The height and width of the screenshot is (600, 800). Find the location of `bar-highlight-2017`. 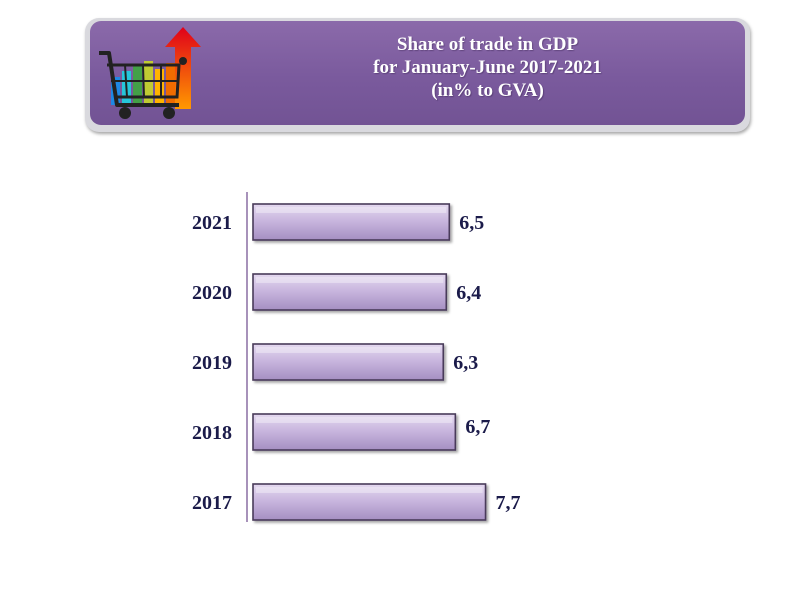

bar-highlight-2017 is located at coordinates (369, 490).